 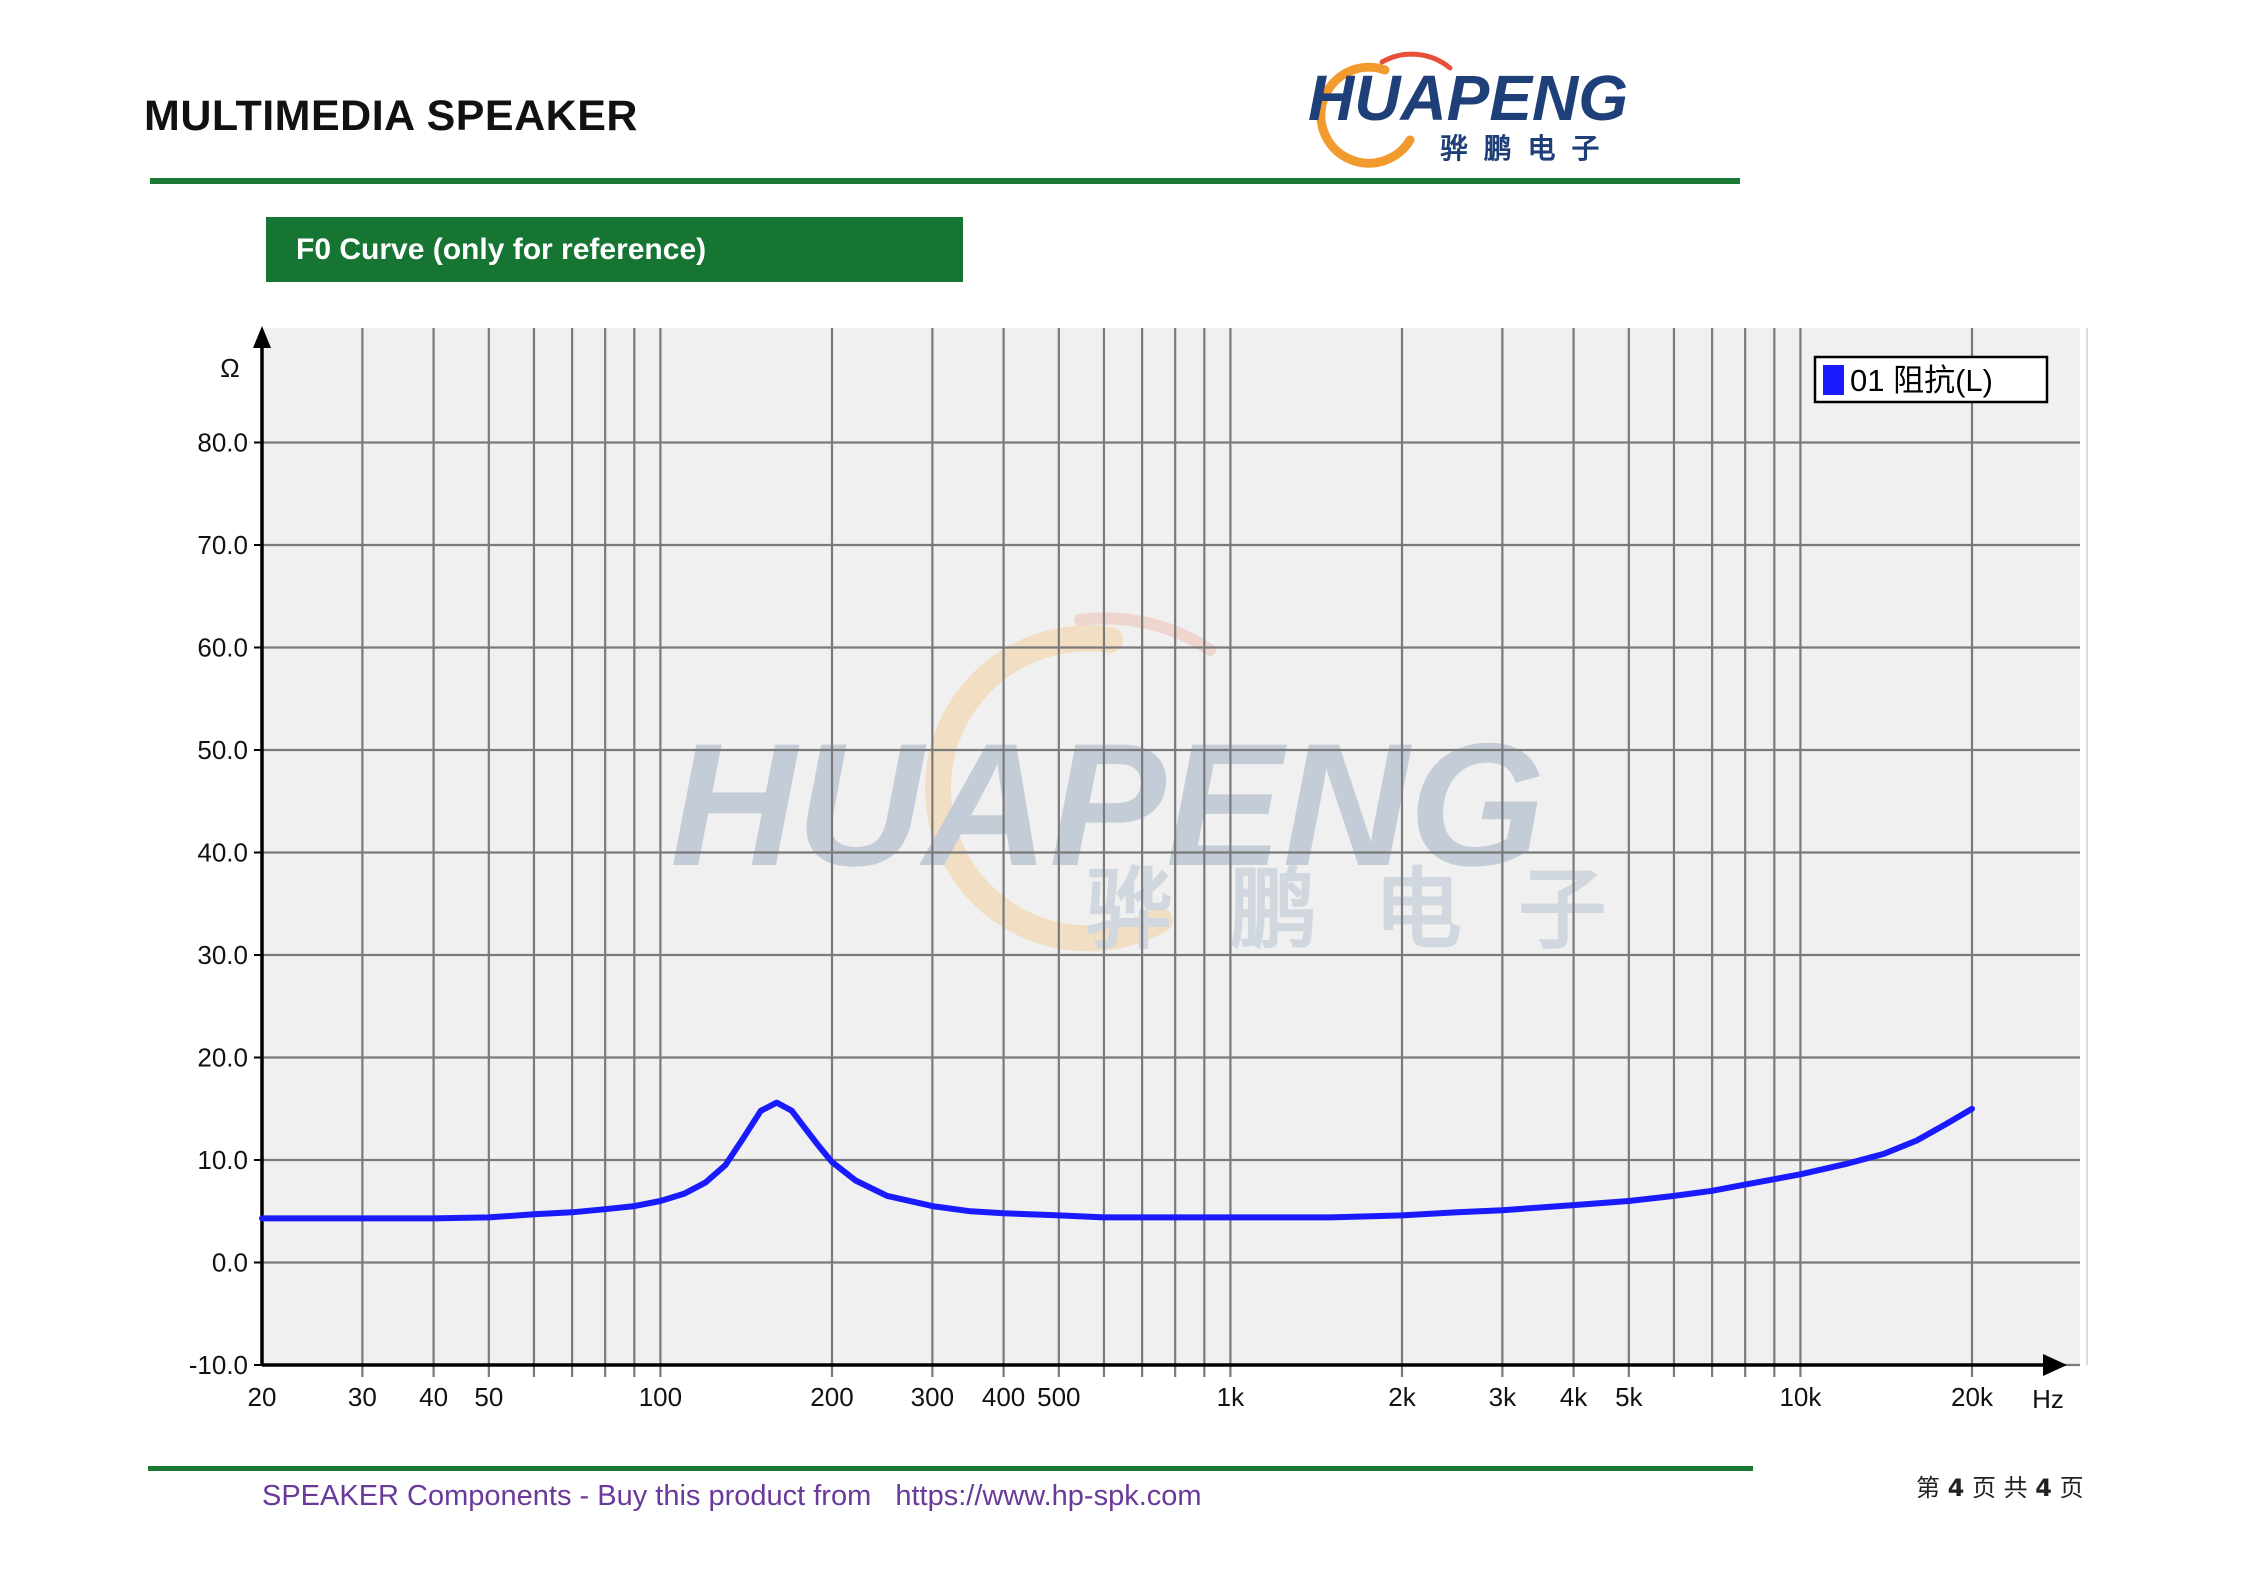 What do you see at coordinates (932, 1397) in the screenshot?
I see `x-tick-label: 300` at bounding box center [932, 1397].